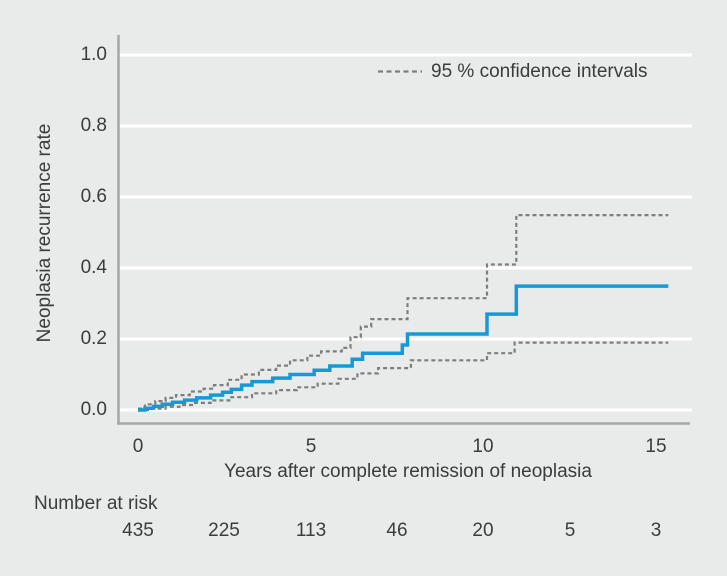  What do you see at coordinates (656, 446) in the screenshot?
I see `x-tick-15: 15` at bounding box center [656, 446].